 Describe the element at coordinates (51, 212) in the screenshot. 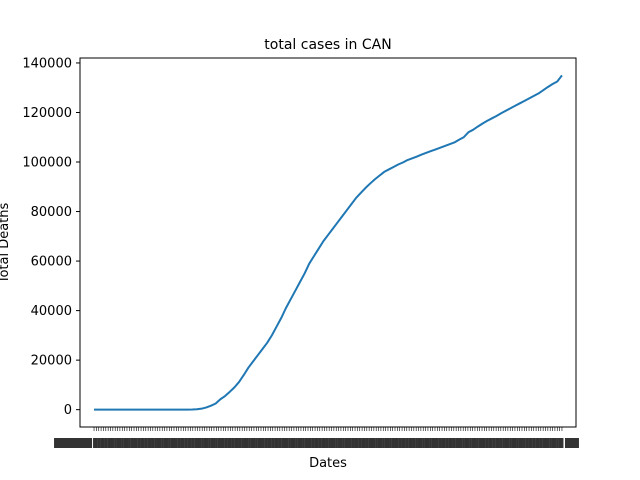

I see `y-tick-label: 80000` at that location.